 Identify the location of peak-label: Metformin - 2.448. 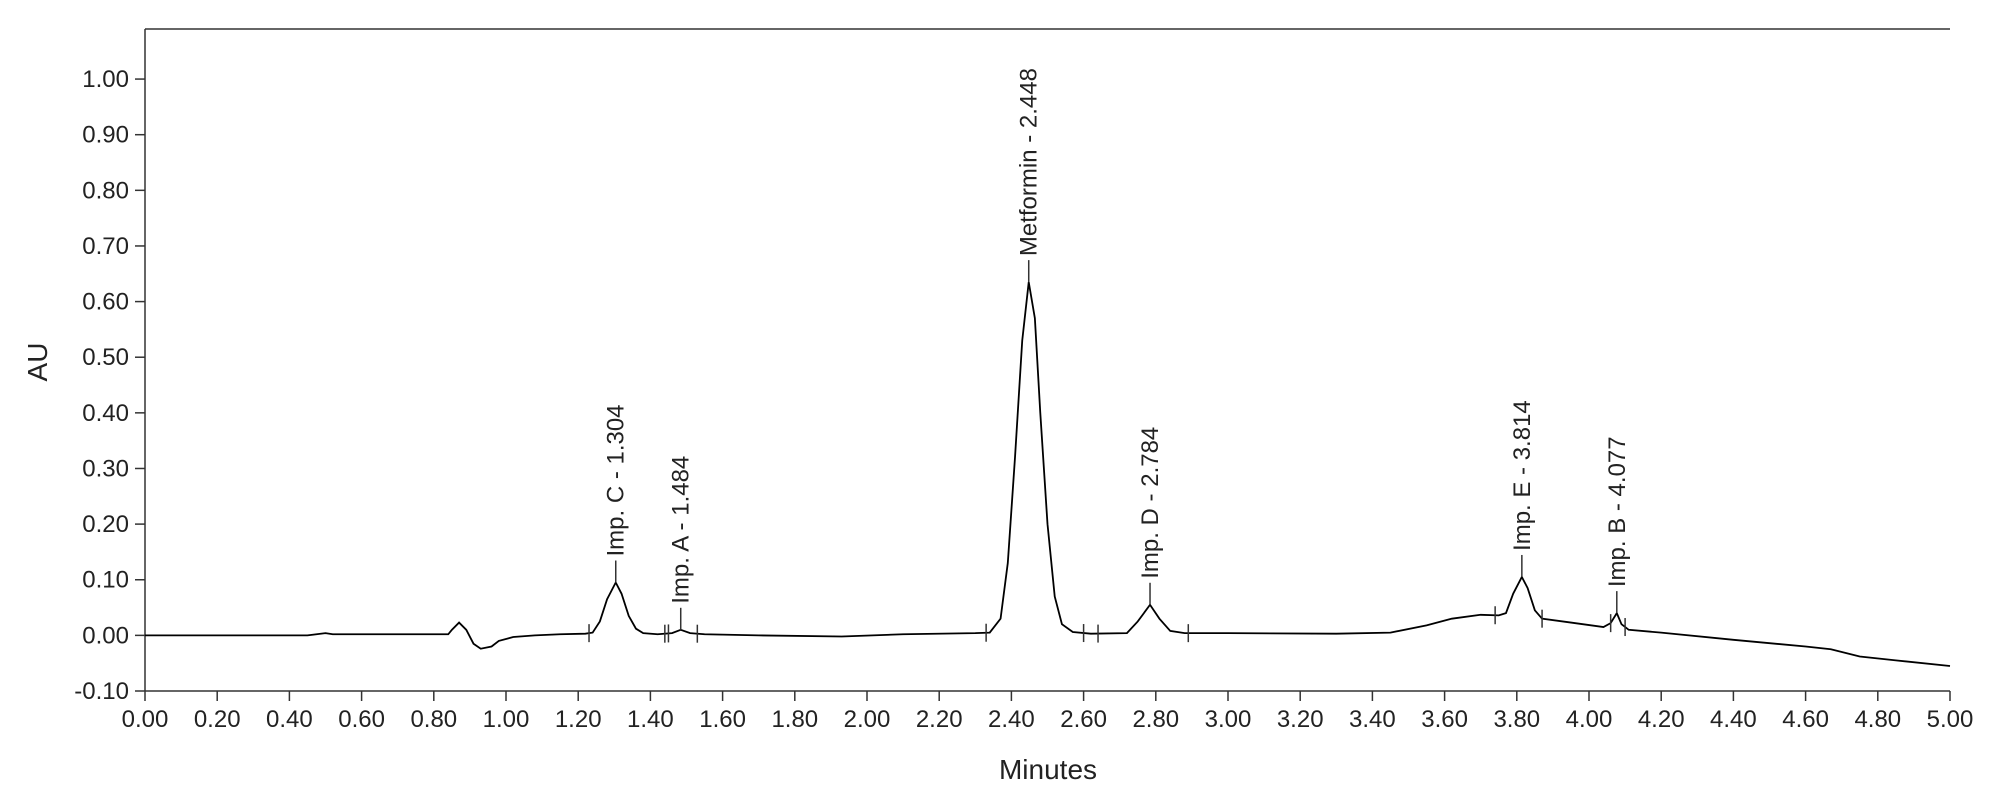
(1029, 162).